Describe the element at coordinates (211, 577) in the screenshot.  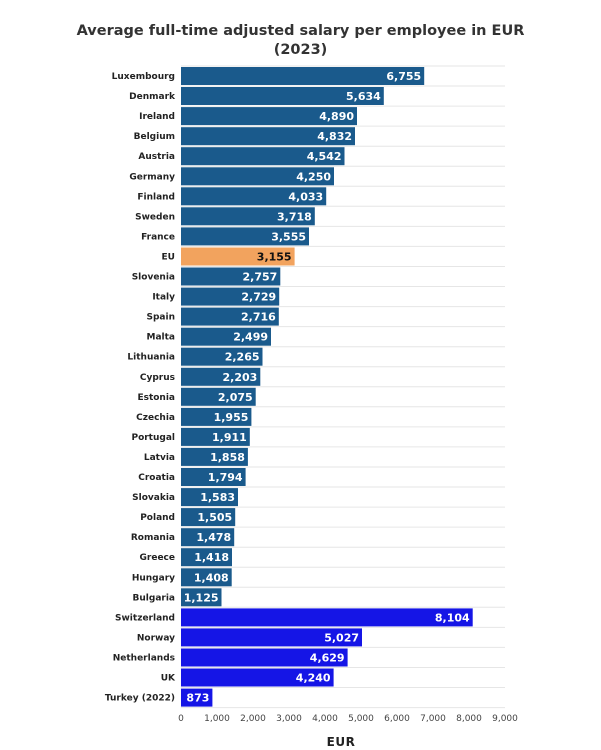
I see `data-label-hungary: 1,408` at that location.